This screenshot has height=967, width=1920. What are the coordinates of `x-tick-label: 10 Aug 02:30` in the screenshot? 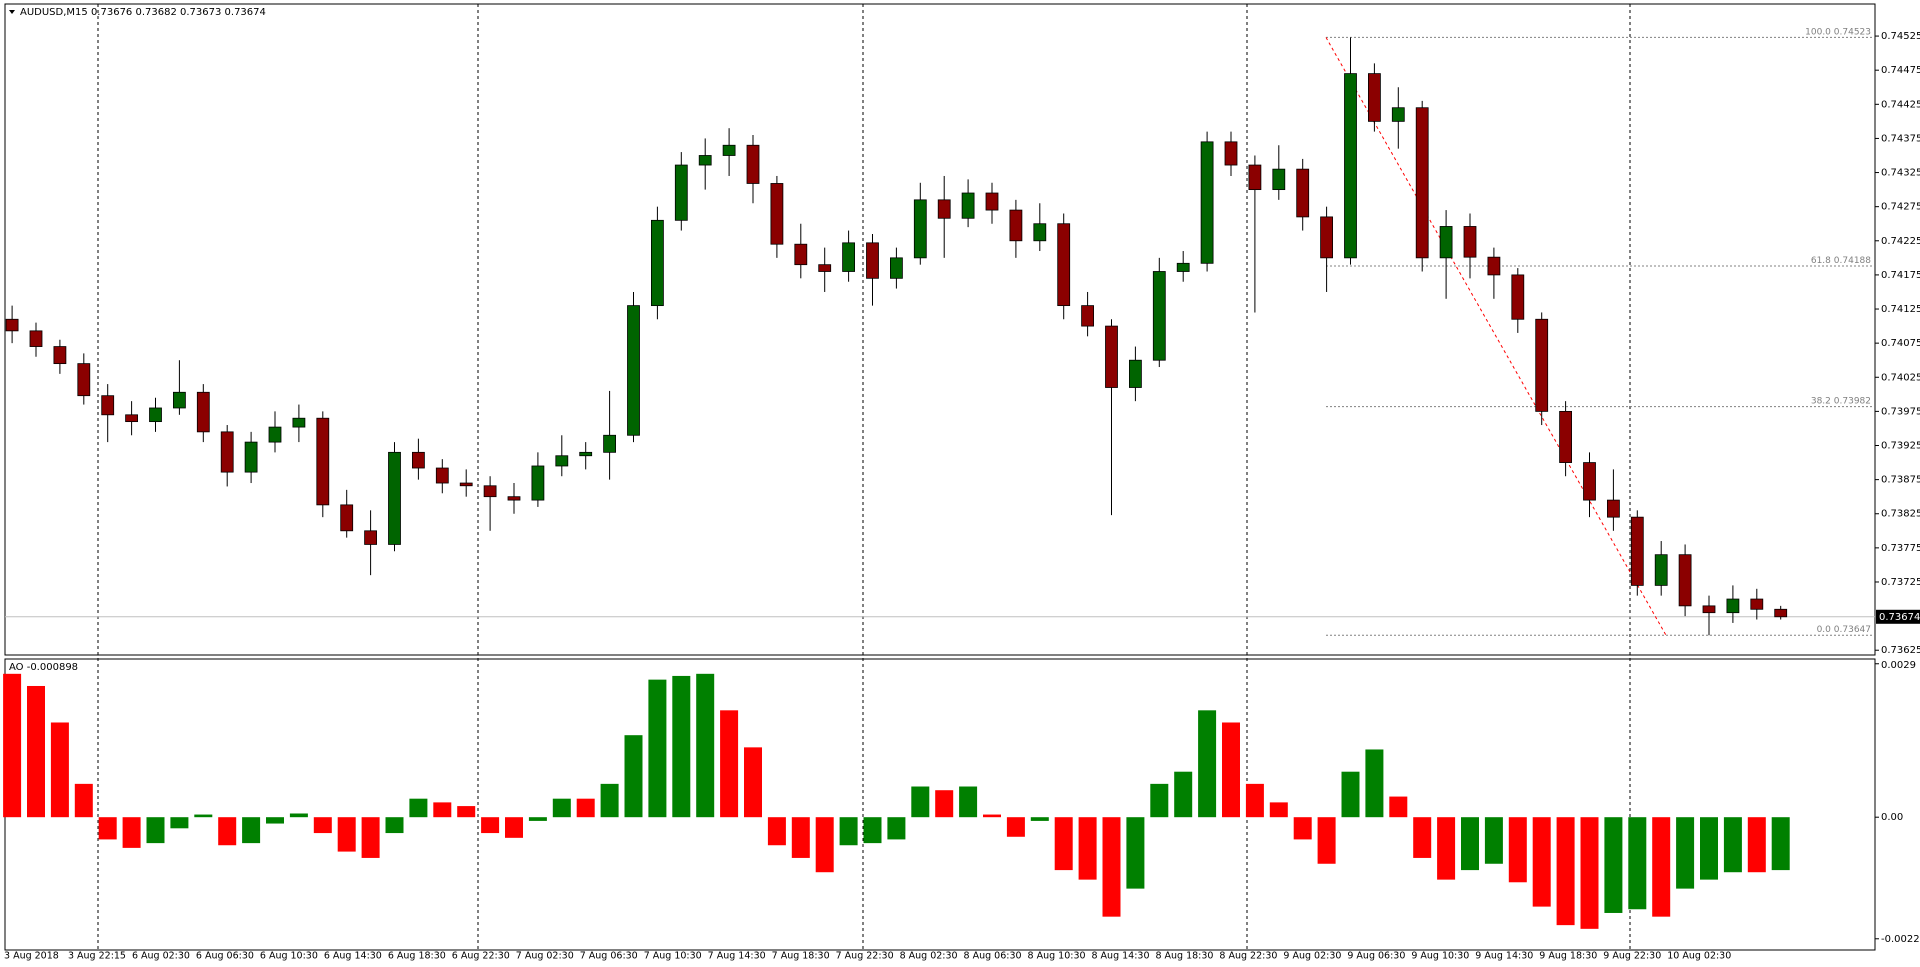 It's located at (1699, 956).